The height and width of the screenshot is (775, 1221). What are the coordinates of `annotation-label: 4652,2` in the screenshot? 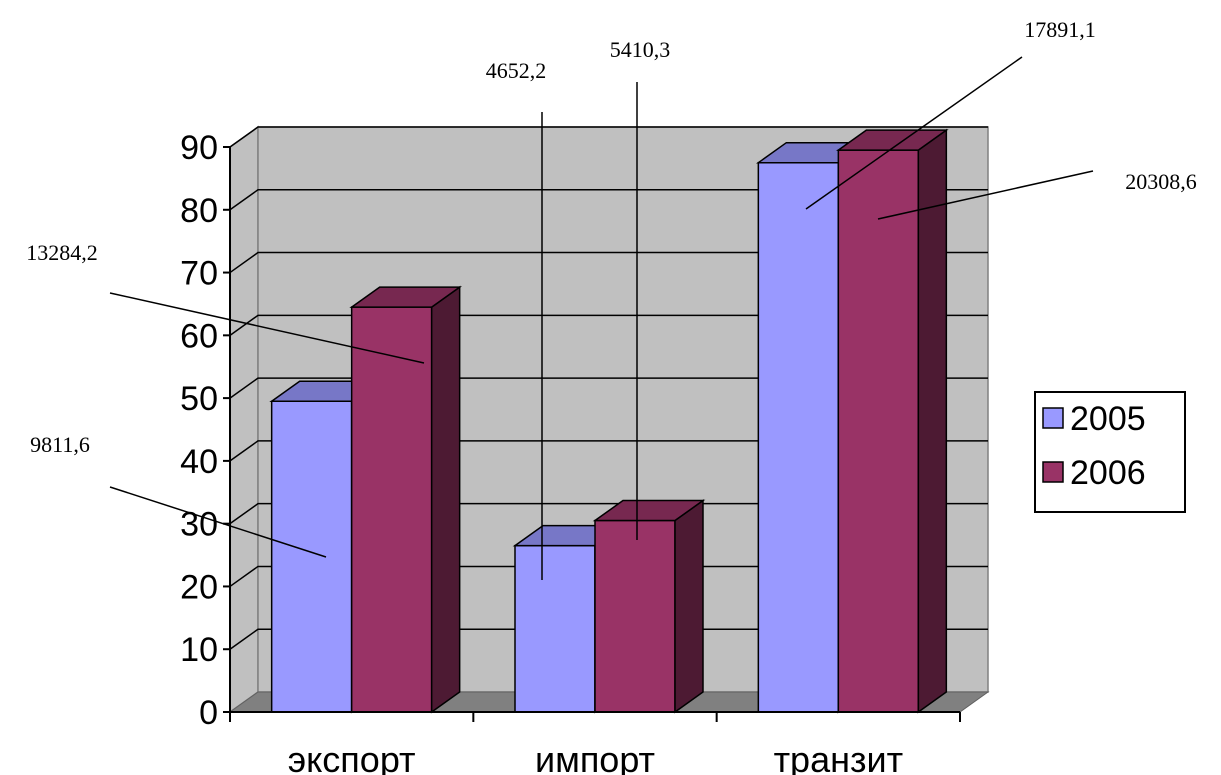 It's located at (516, 70).